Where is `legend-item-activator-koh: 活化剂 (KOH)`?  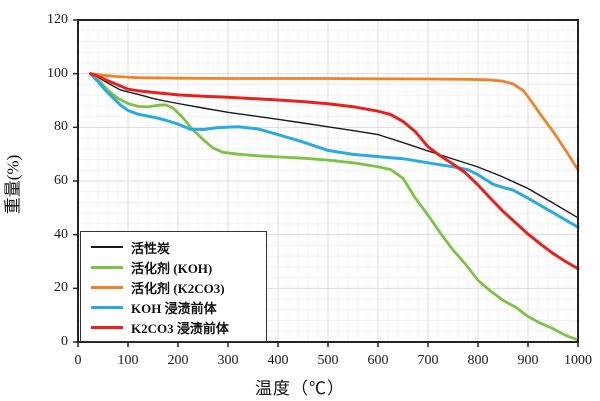
legend-item-activator-koh: 活化剂 (KOH) is located at coordinates (178, 267).